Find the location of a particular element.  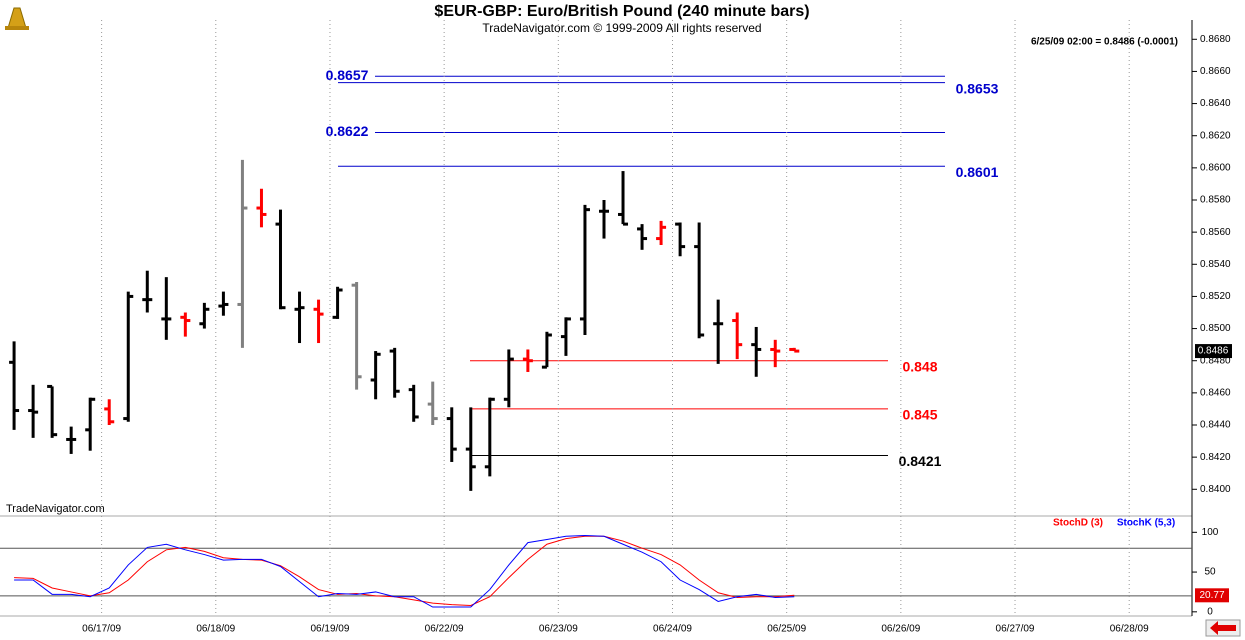

watermark: TradeNavigator.com is located at coordinates (55, 509).